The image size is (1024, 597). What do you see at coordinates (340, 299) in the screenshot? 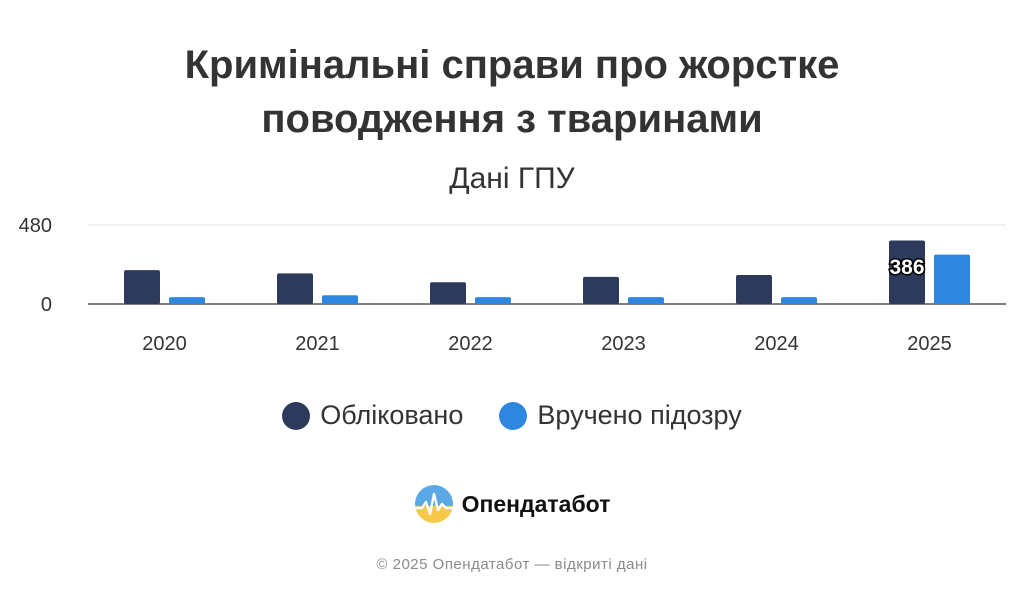
I see `bar-suspicion-2021` at bounding box center [340, 299].